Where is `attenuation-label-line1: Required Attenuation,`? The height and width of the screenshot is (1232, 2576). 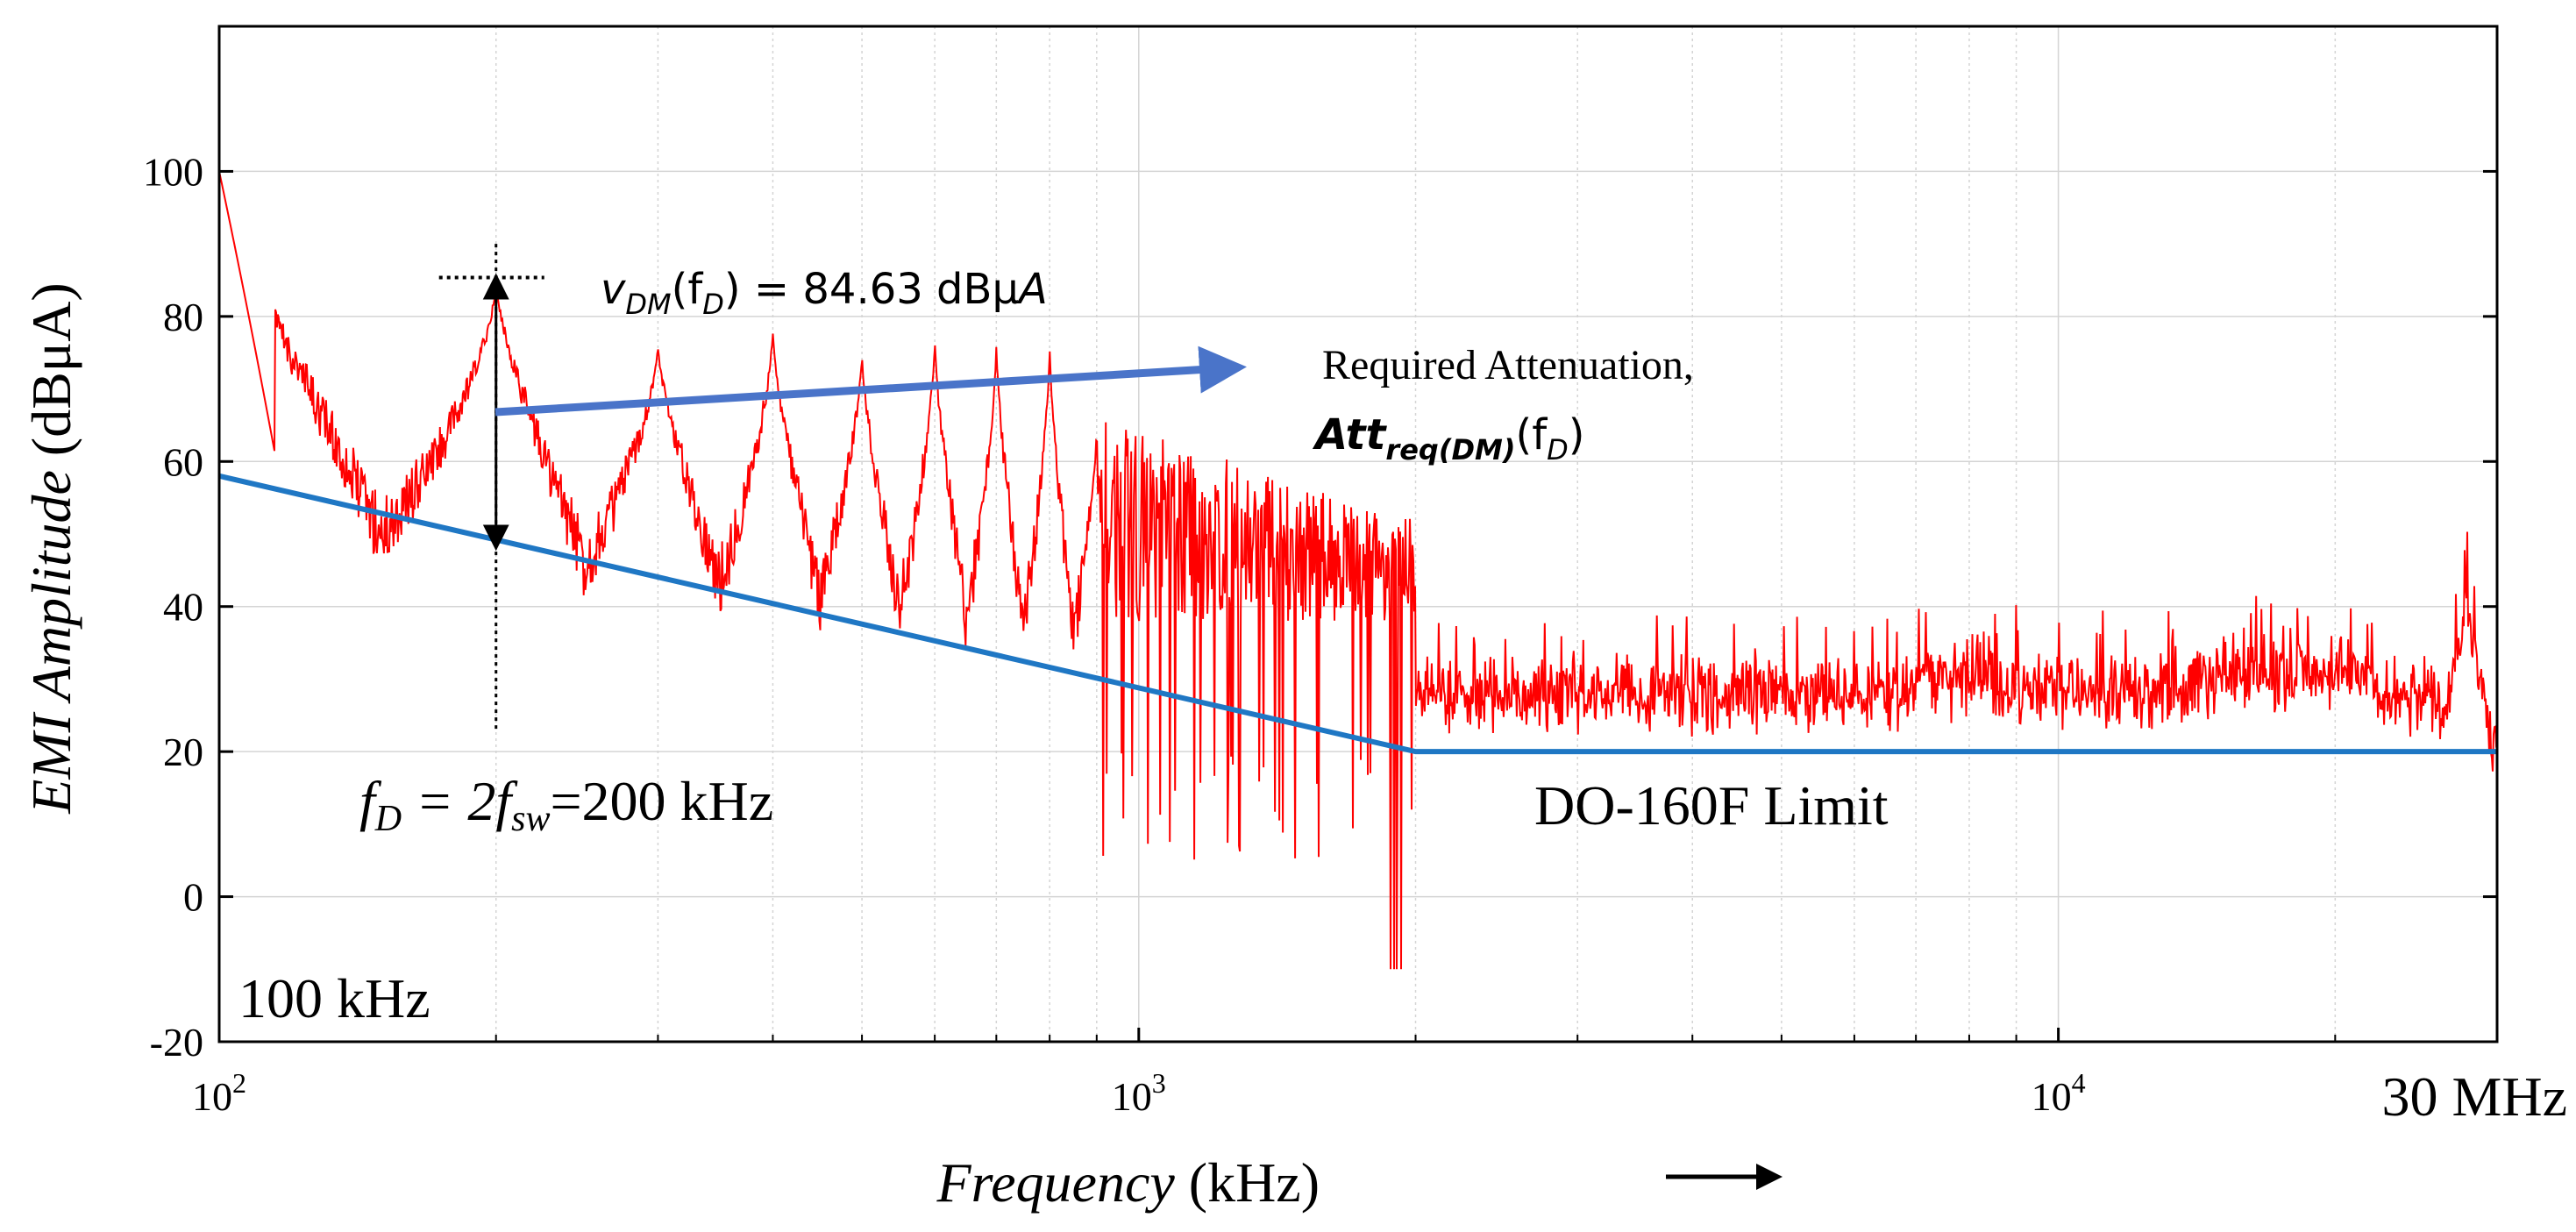 attenuation-label-line1: Required Attenuation, is located at coordinates (1508, 365).